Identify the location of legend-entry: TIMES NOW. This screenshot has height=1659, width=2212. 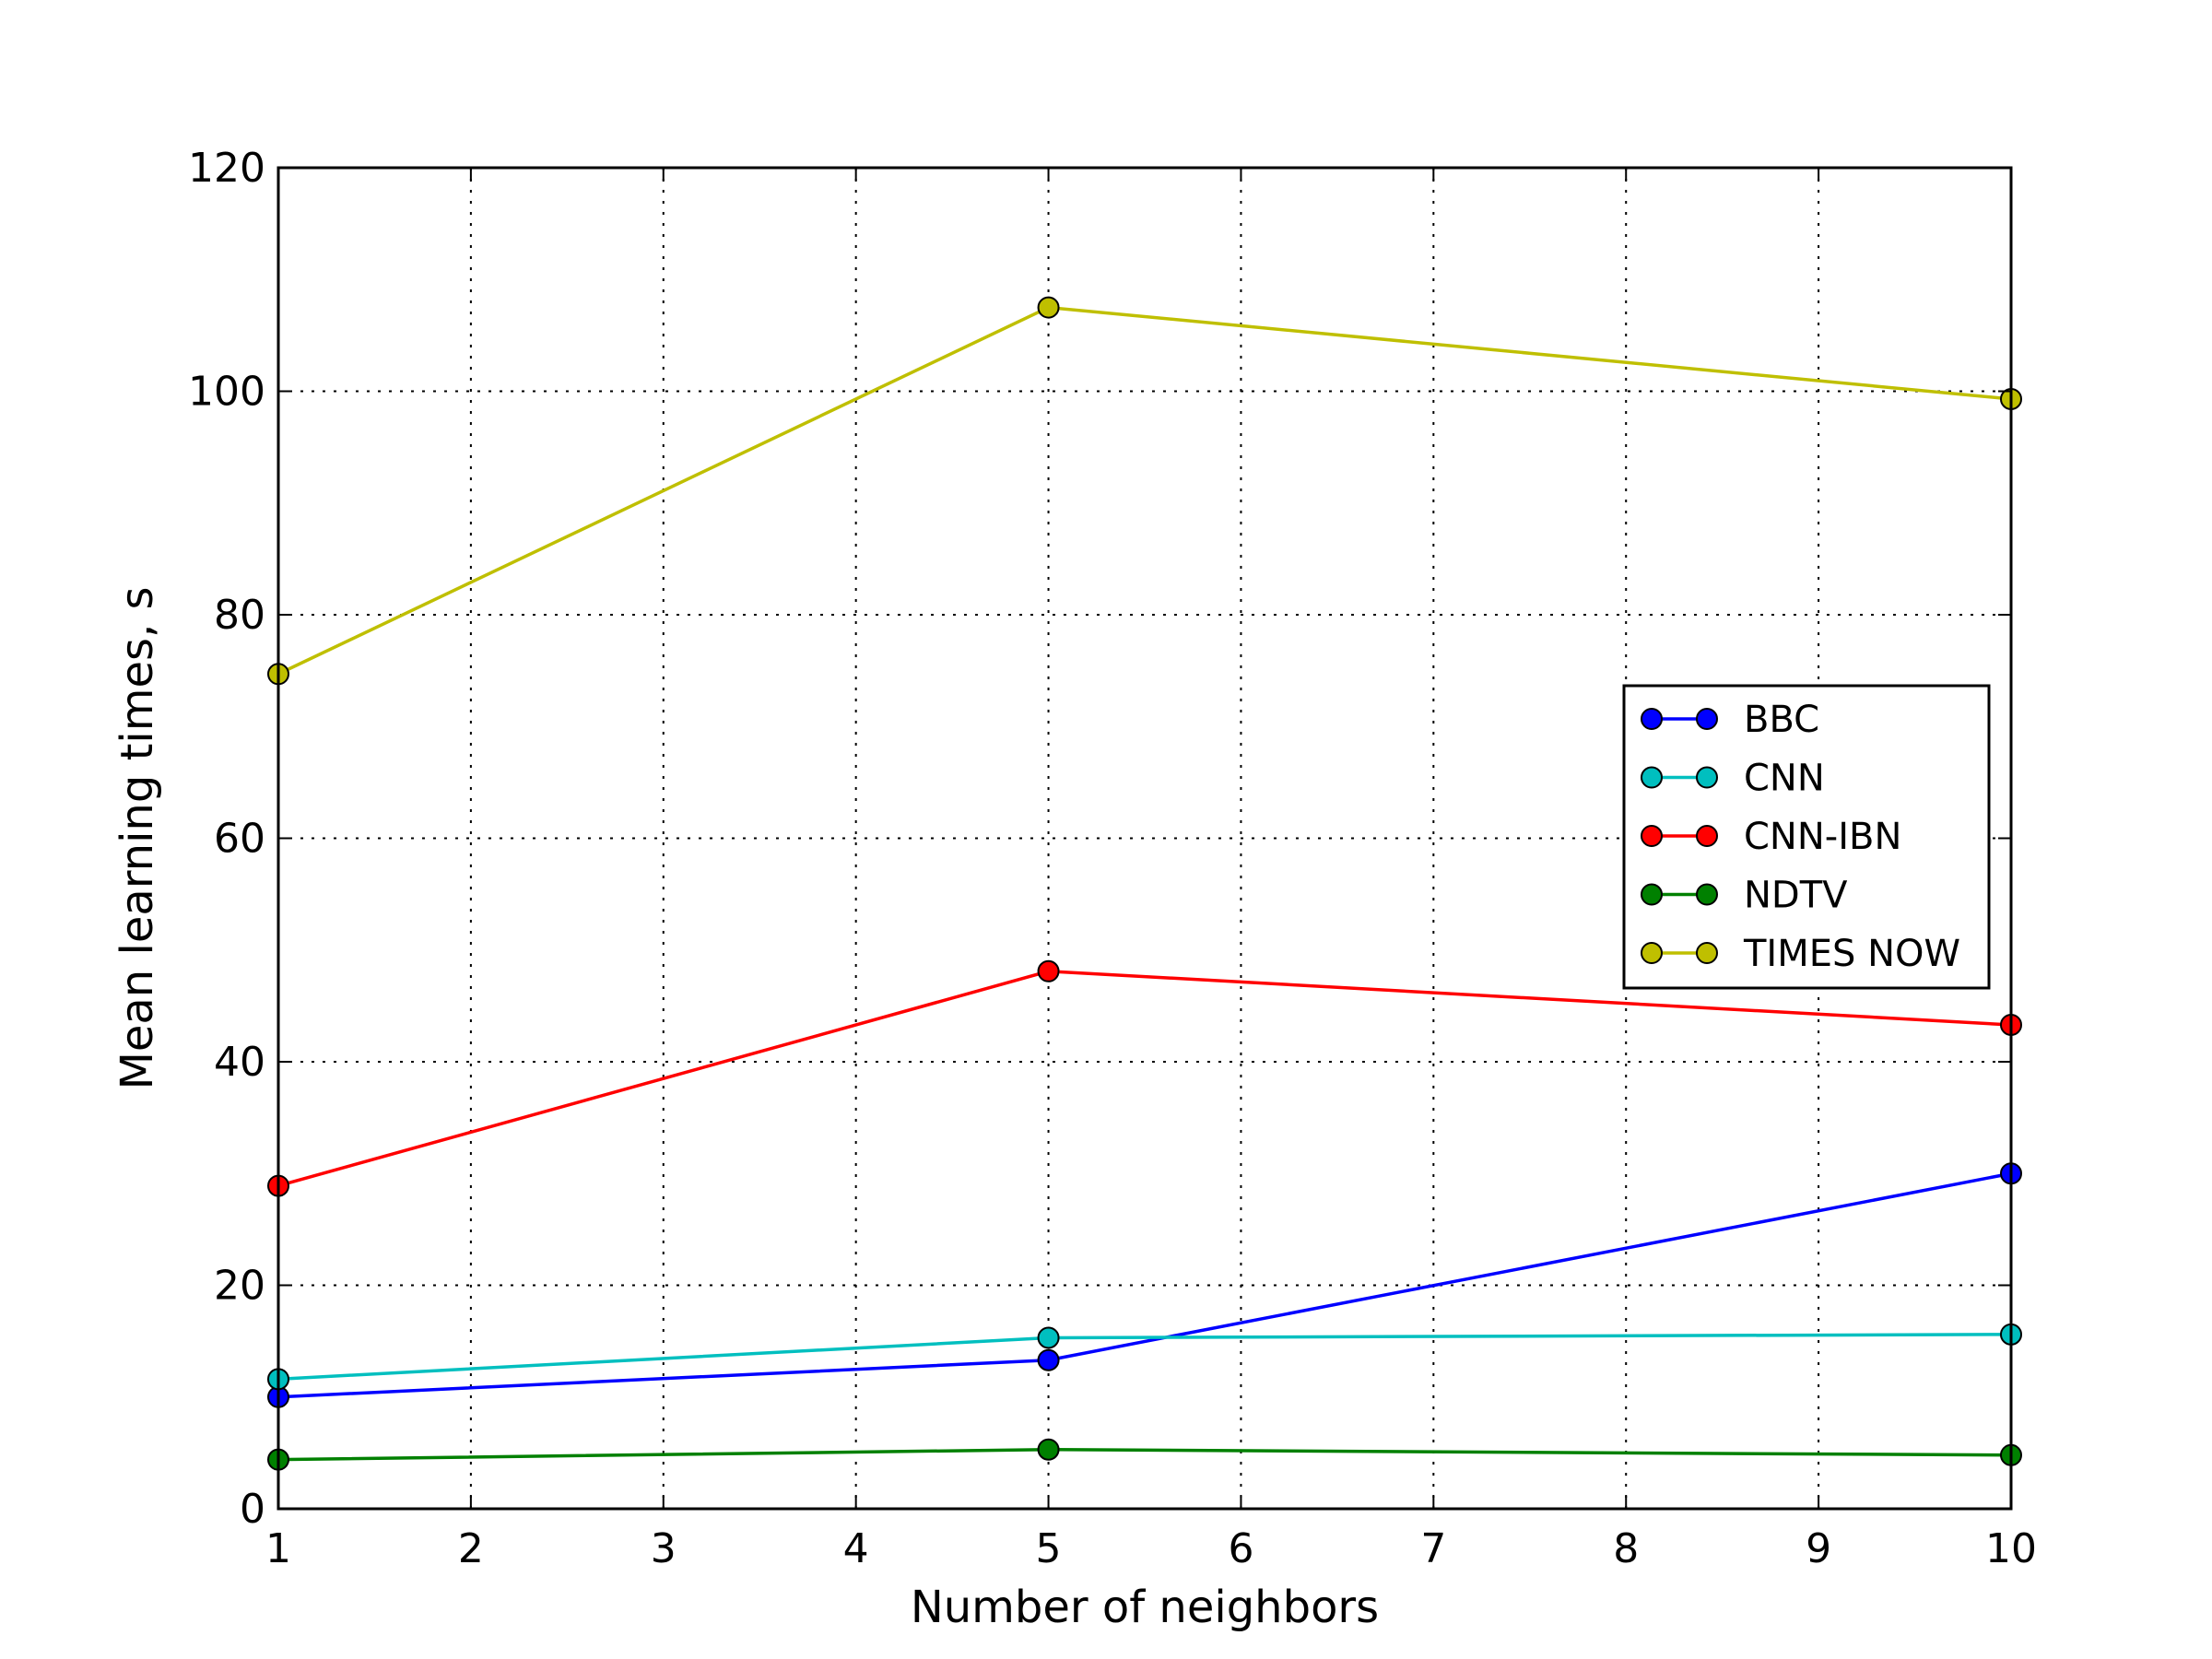
(1851, 954).